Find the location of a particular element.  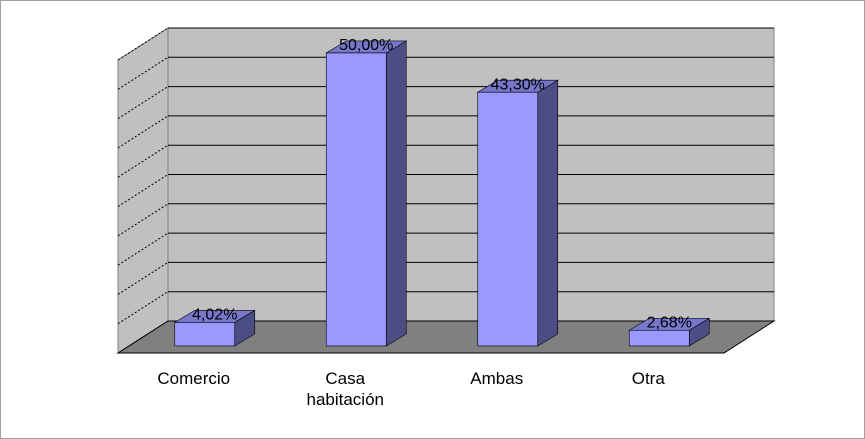

floor is located at coordinates (446, 337).